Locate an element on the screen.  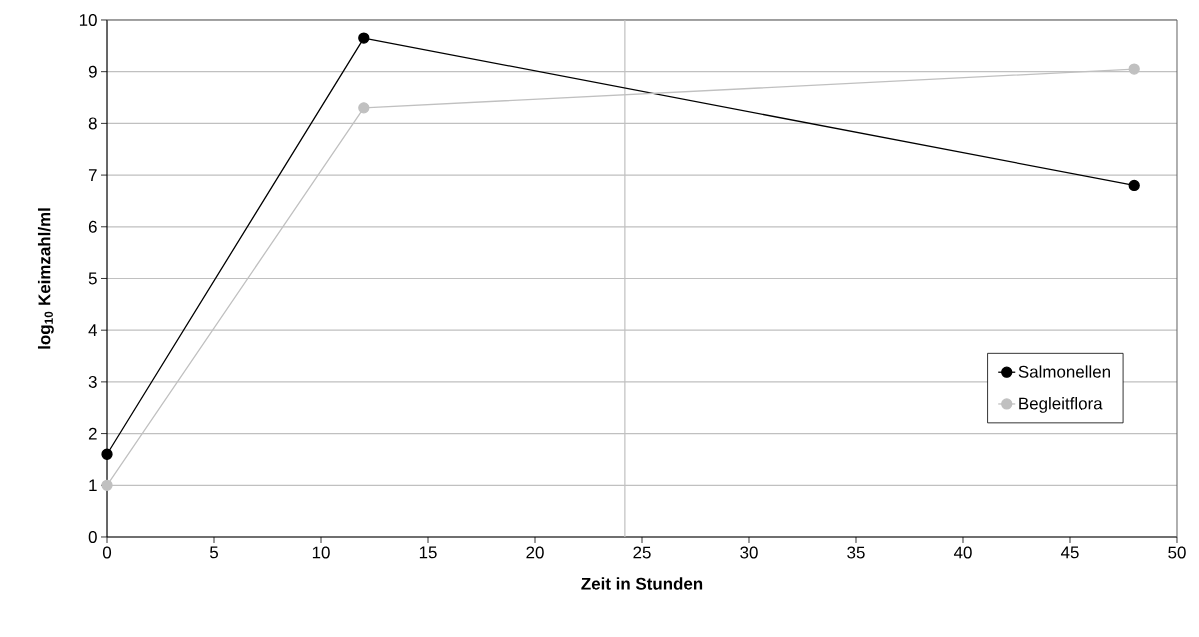
y-tick-label: 9 is located at coordinates (92, 71).